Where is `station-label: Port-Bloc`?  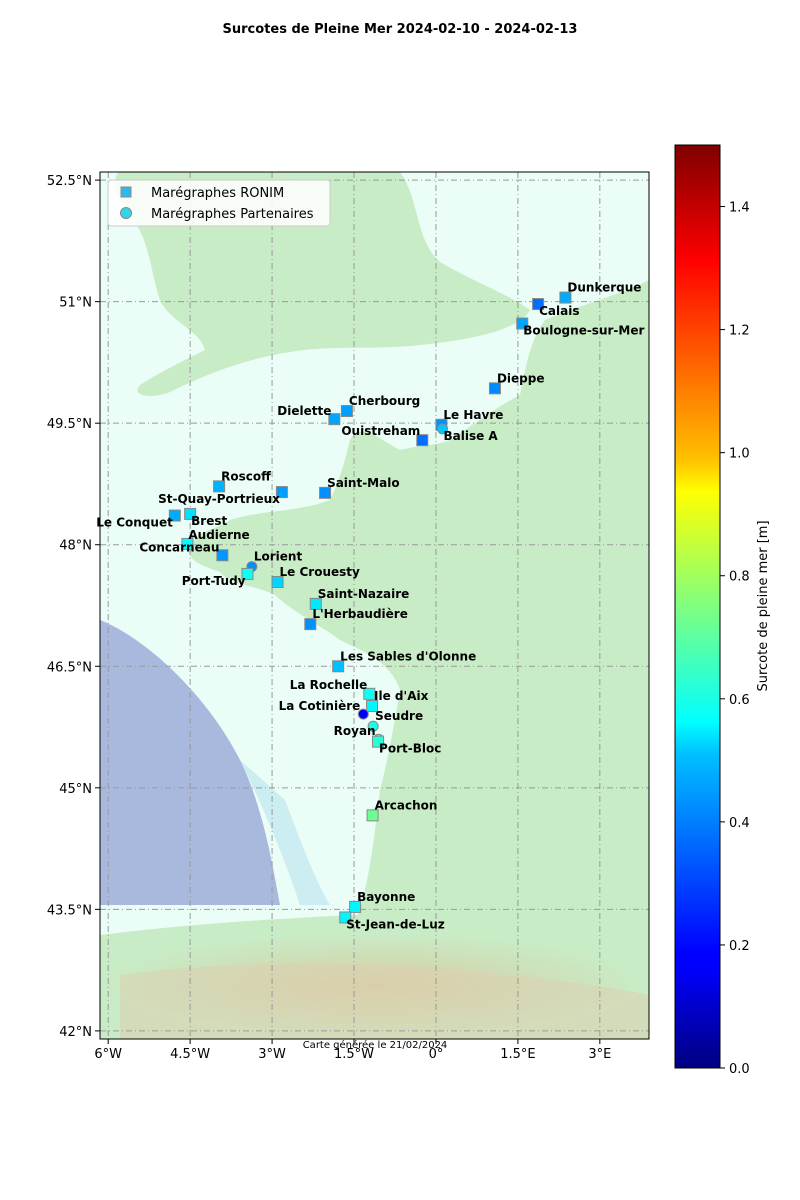 station-label: Port-Bloc is located at coordinates (410, 749).